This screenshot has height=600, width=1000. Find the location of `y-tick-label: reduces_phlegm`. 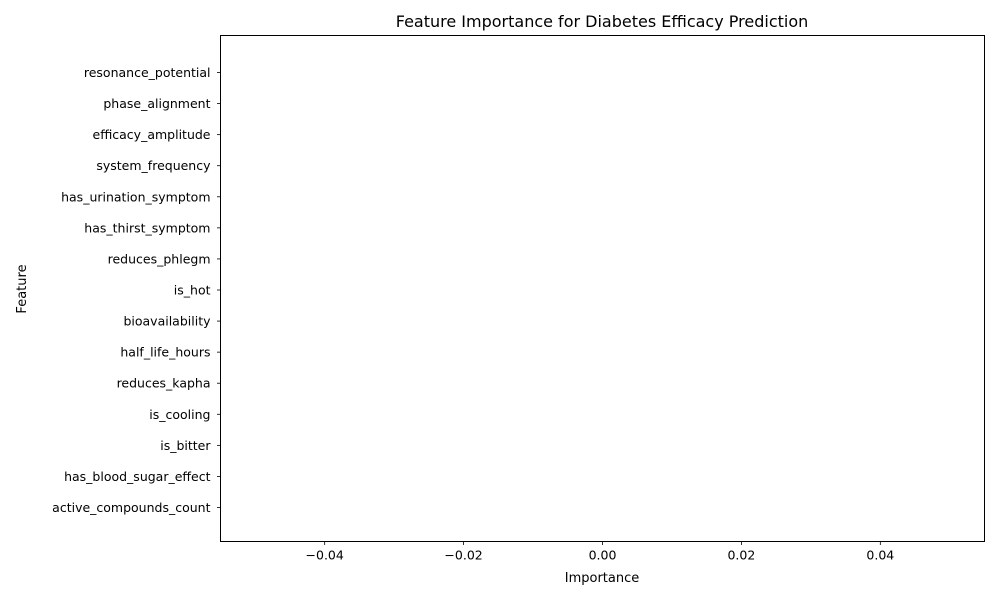

y-tick-label: reduces_phlegm is located at coordinates (159, 258).